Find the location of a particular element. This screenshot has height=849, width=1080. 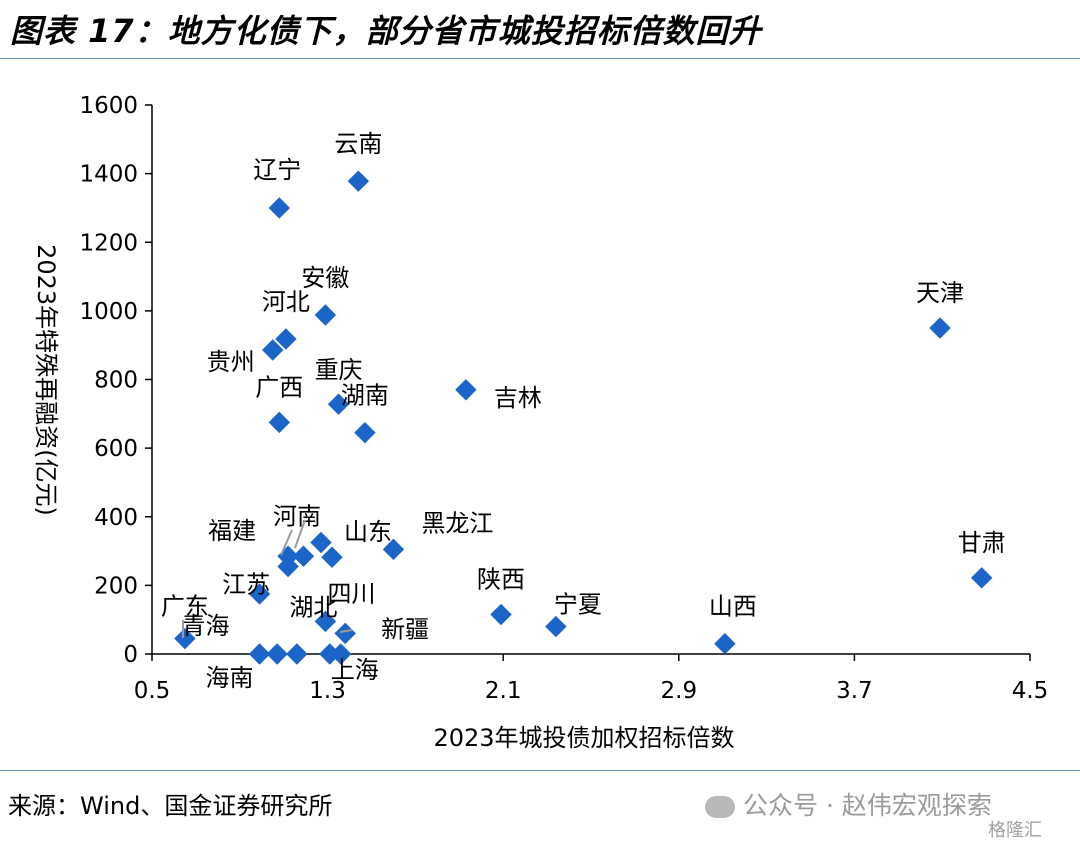

point-label: 河北 is located at coordinates (286, 302).